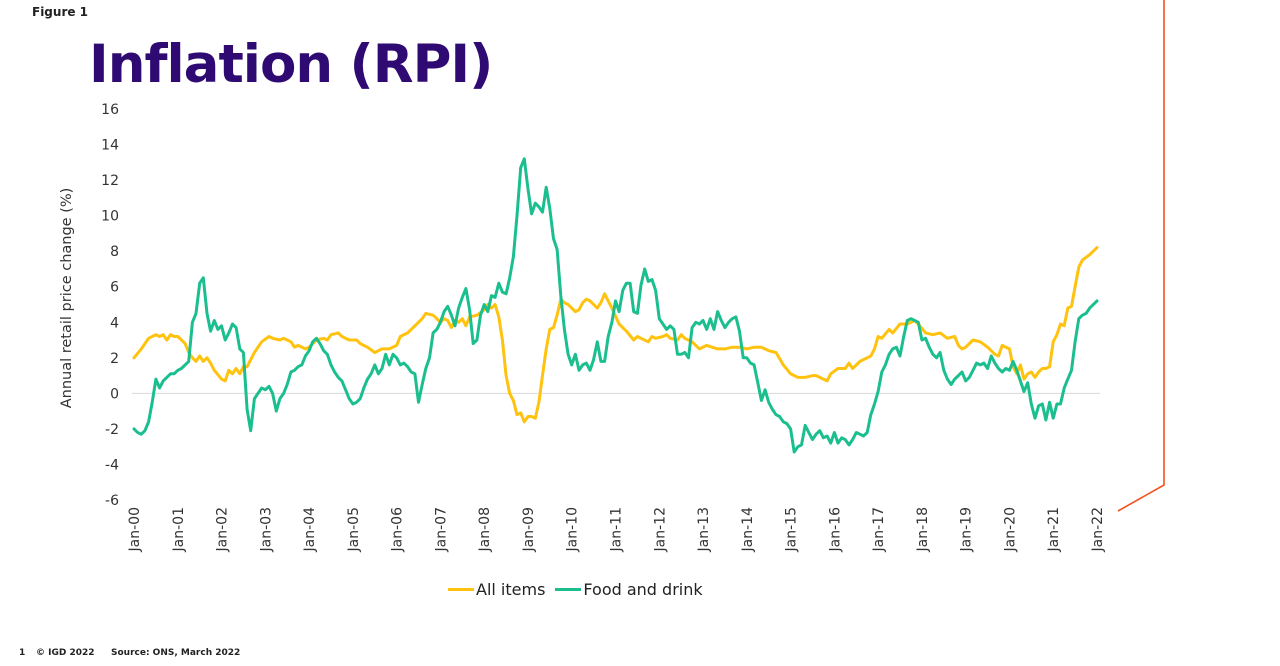  What do you see at coordinates (266, 529) in the screenshot?
I see `x-tick-label: Jan-03` at bounding box center [266, 529].